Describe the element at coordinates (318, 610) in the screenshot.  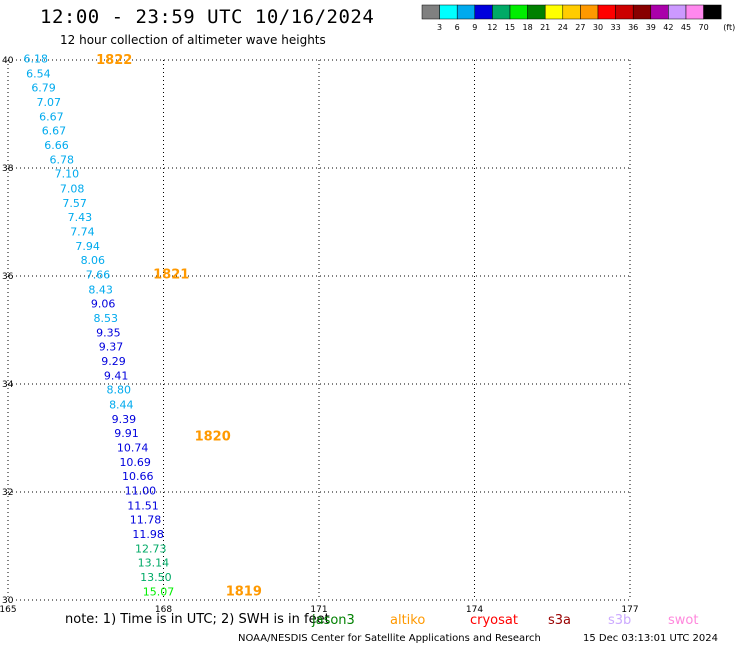
I see `x-tick-label: 171` at that location.